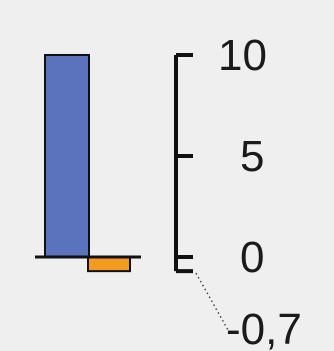 The width and height of the screenshot is (334, 351). Describe the element at coordinates (67, 156) in the screenshot. I see `bar-positive` at that location.